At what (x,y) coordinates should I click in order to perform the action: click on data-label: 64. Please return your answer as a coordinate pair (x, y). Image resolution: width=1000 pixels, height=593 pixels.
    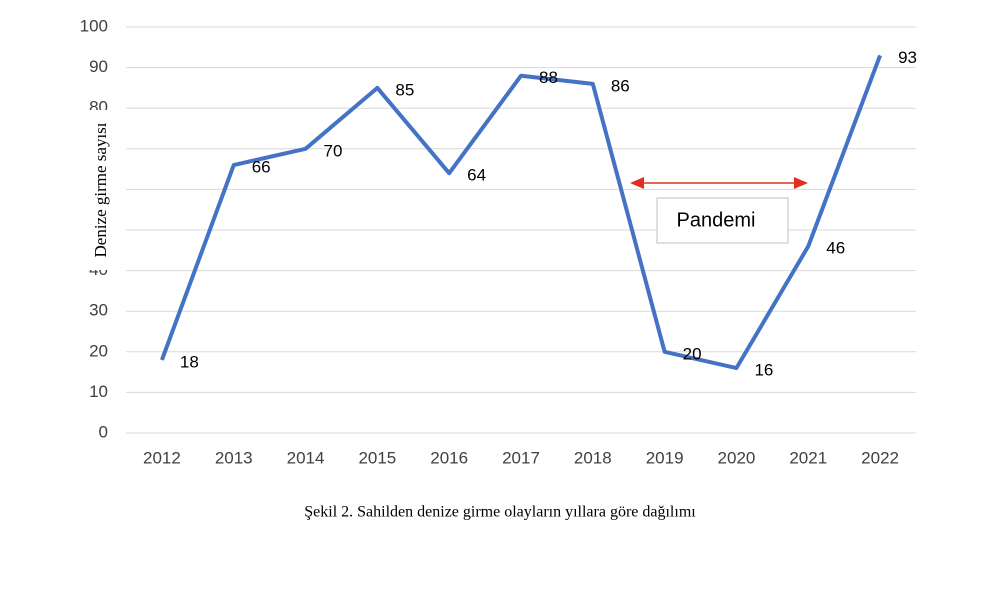
    Looking at the image, I should click on (476, 175).